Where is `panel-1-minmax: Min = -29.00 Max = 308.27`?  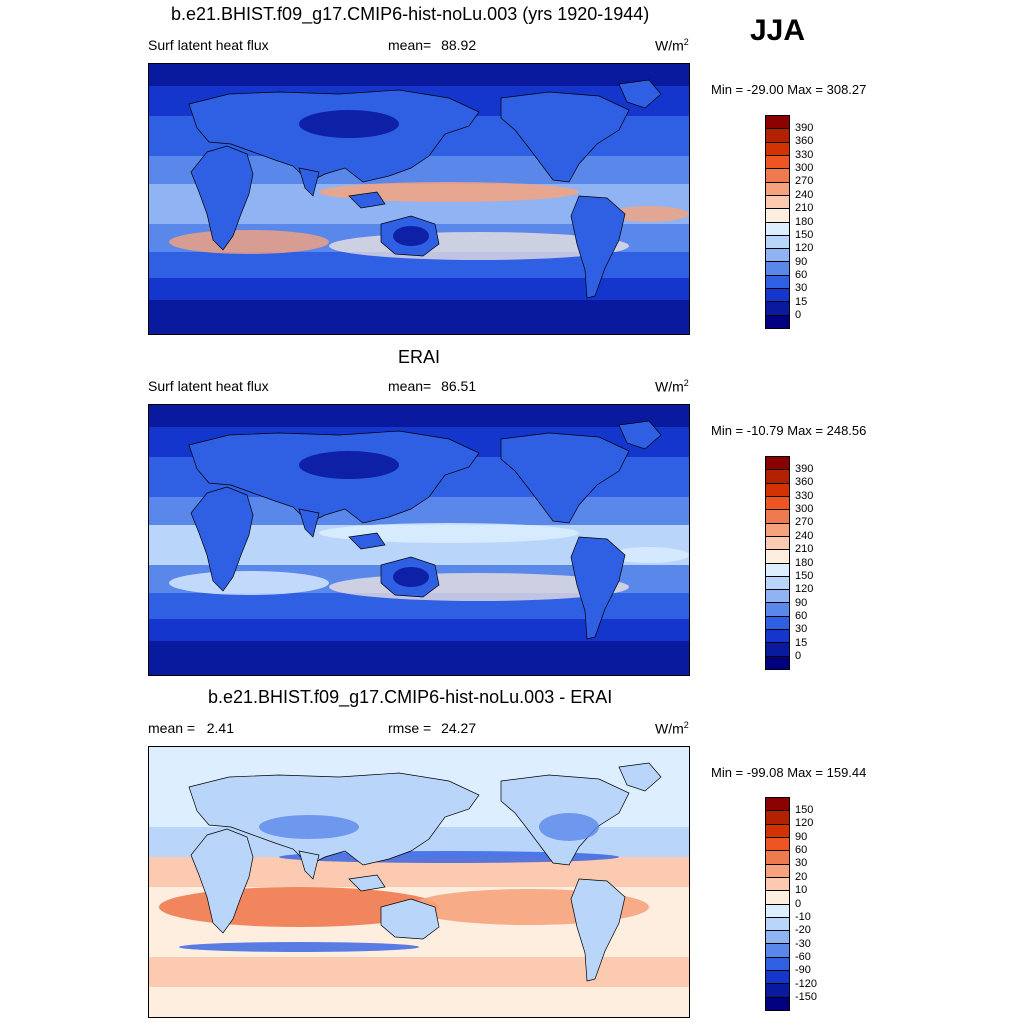 panel-1-minmax: Min = -29.00 Max = 308.27 is located at coordinates (789, 89).